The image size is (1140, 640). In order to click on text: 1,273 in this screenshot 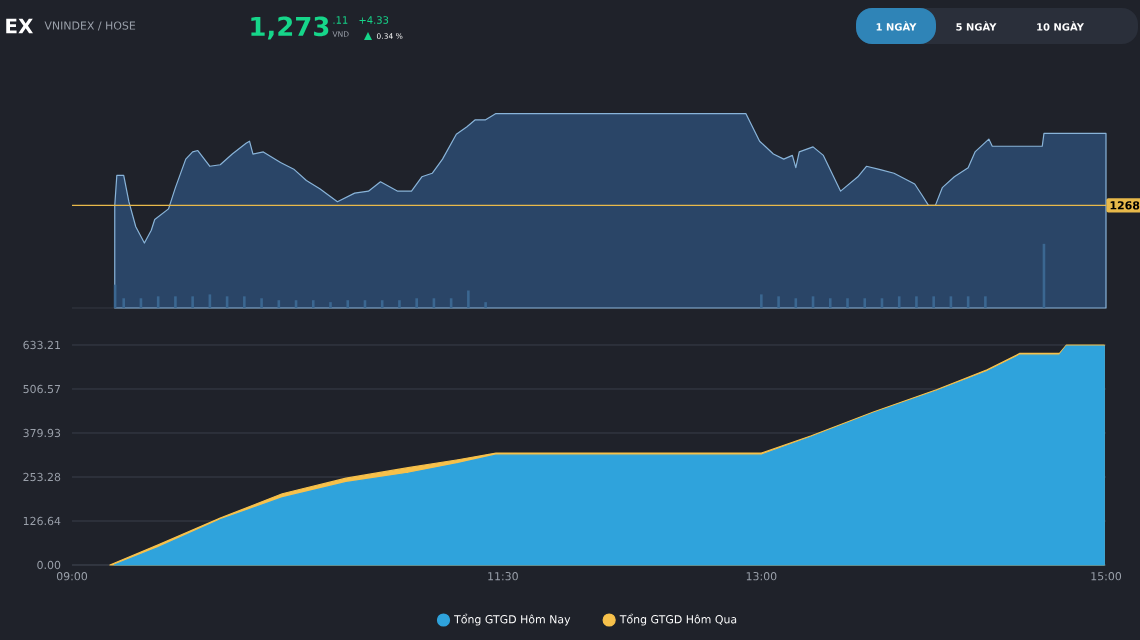, I will do `click(290, 28)`.